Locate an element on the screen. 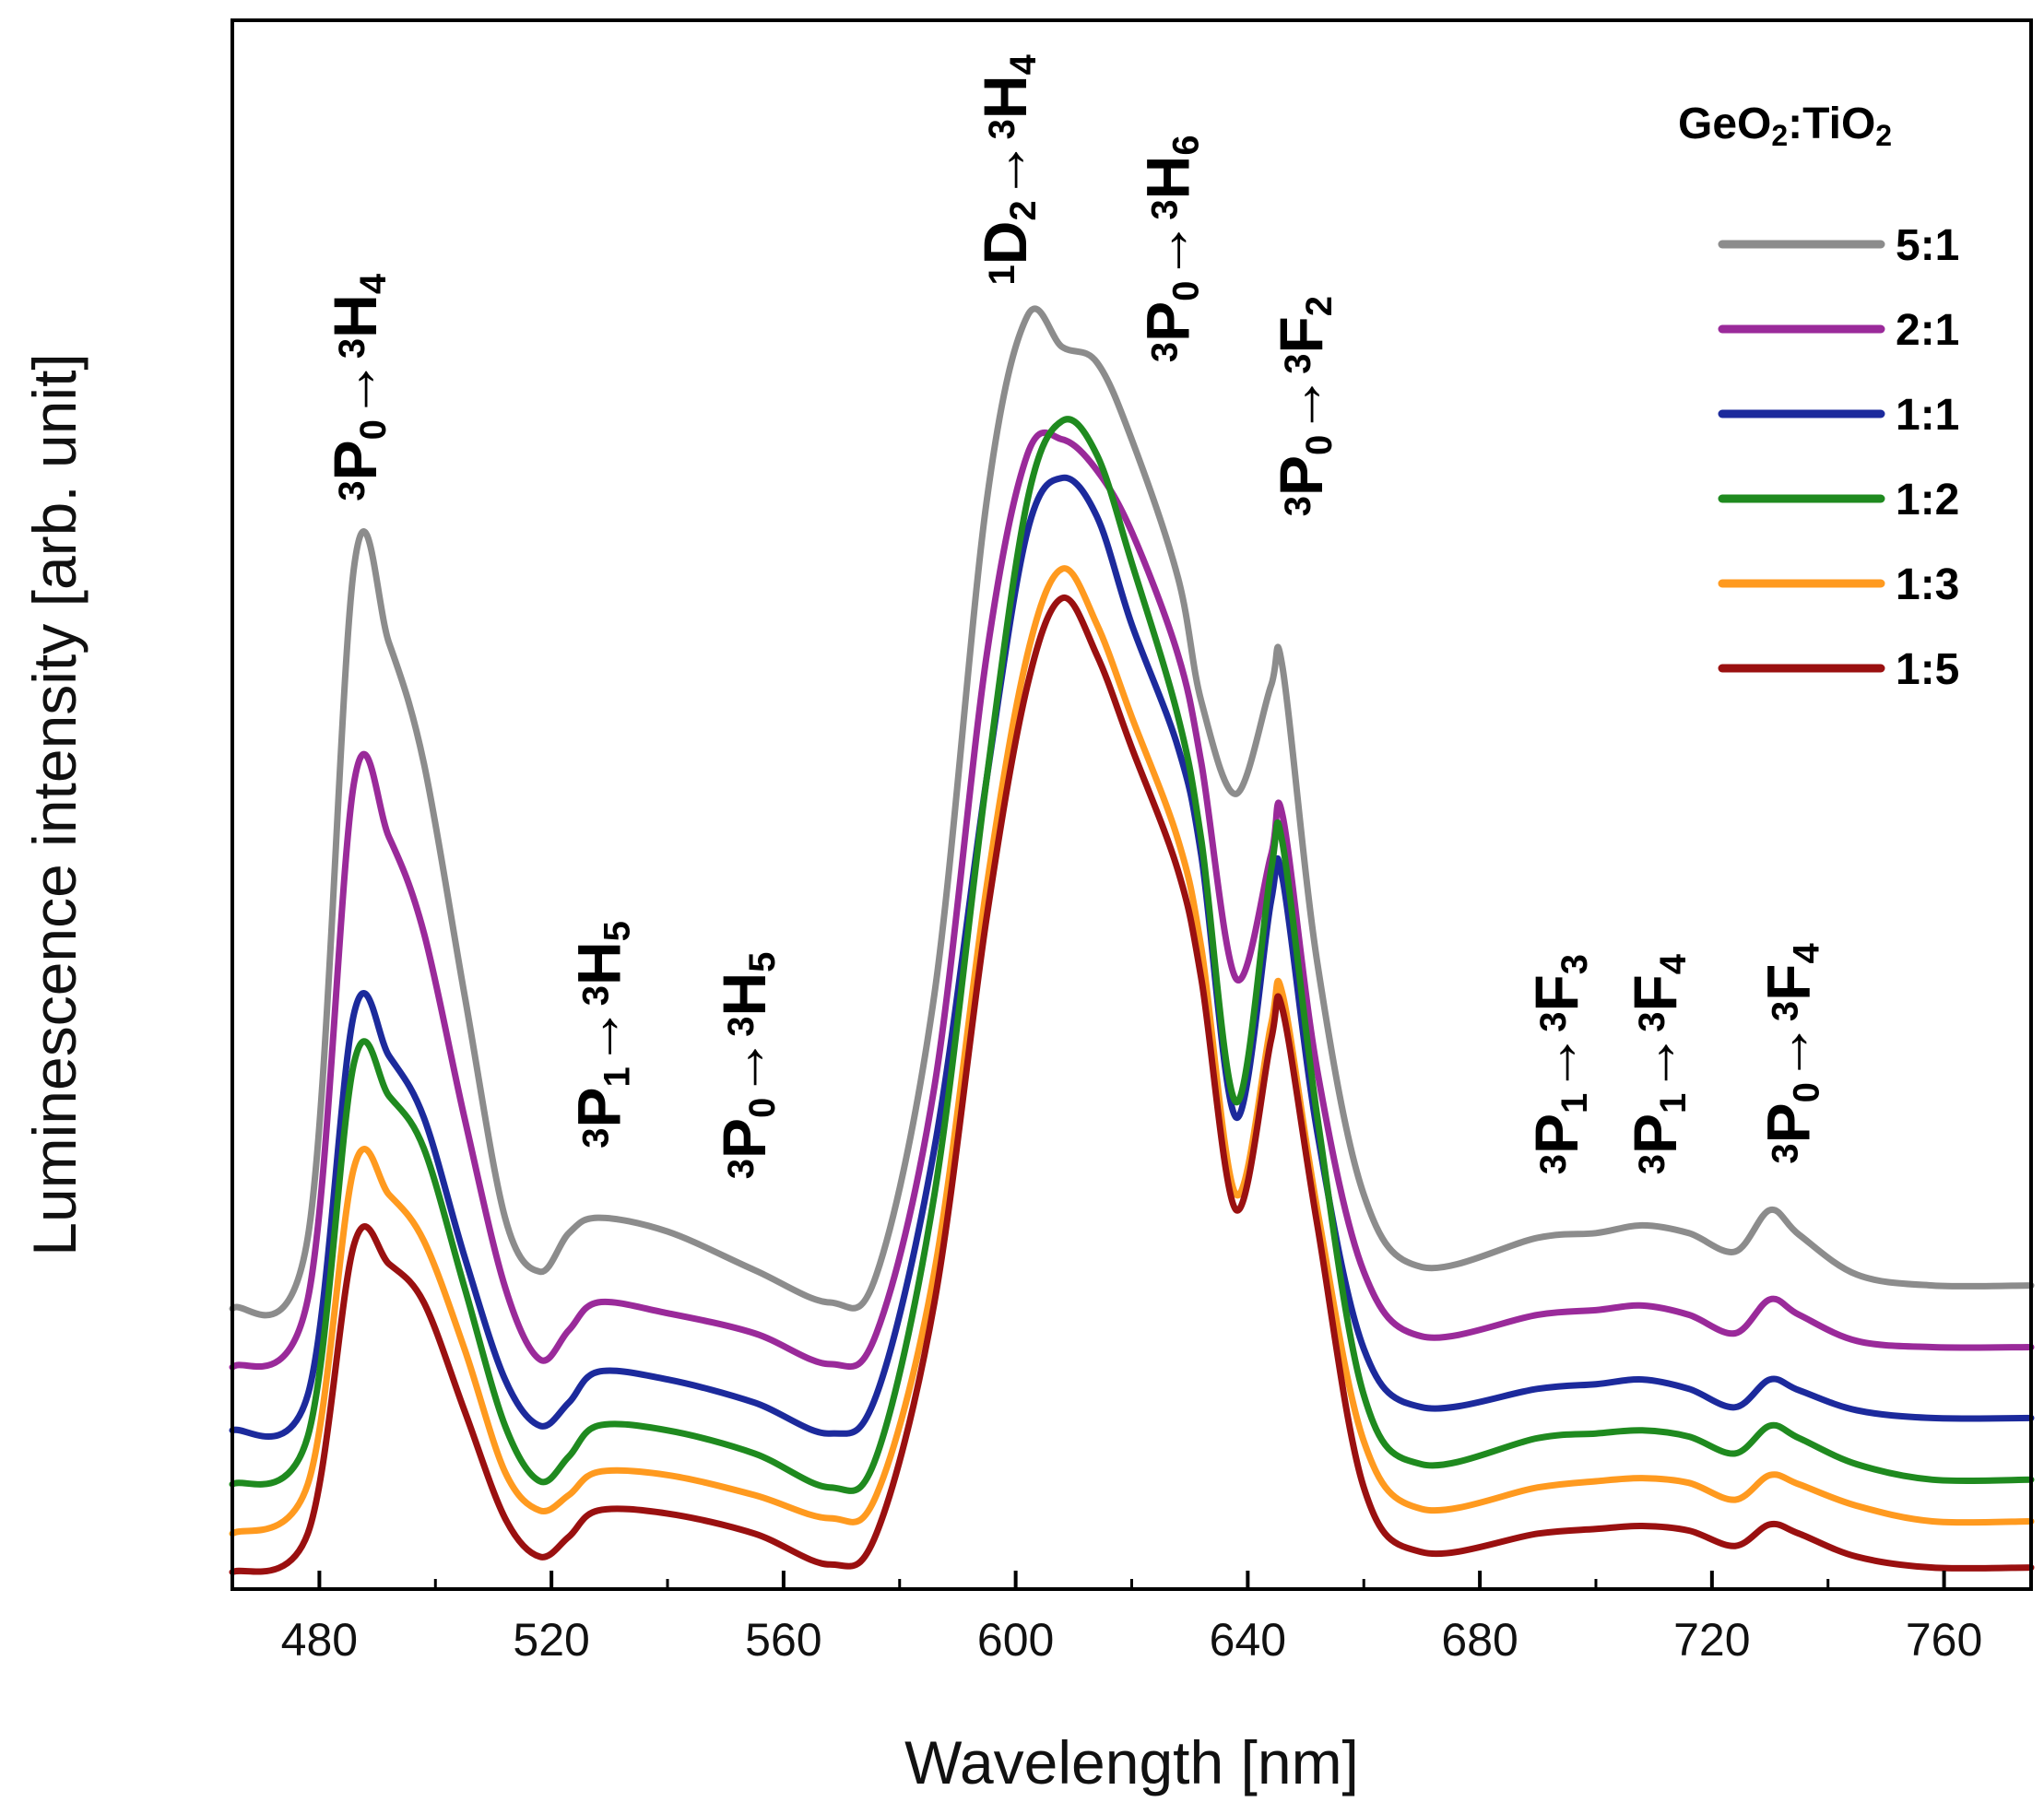 Image resolution: width=2044 pixels, height=1814 pixels. x-axis: 480 520 560 600 640 680 720 760 is located at coordinates (1131, 1618).